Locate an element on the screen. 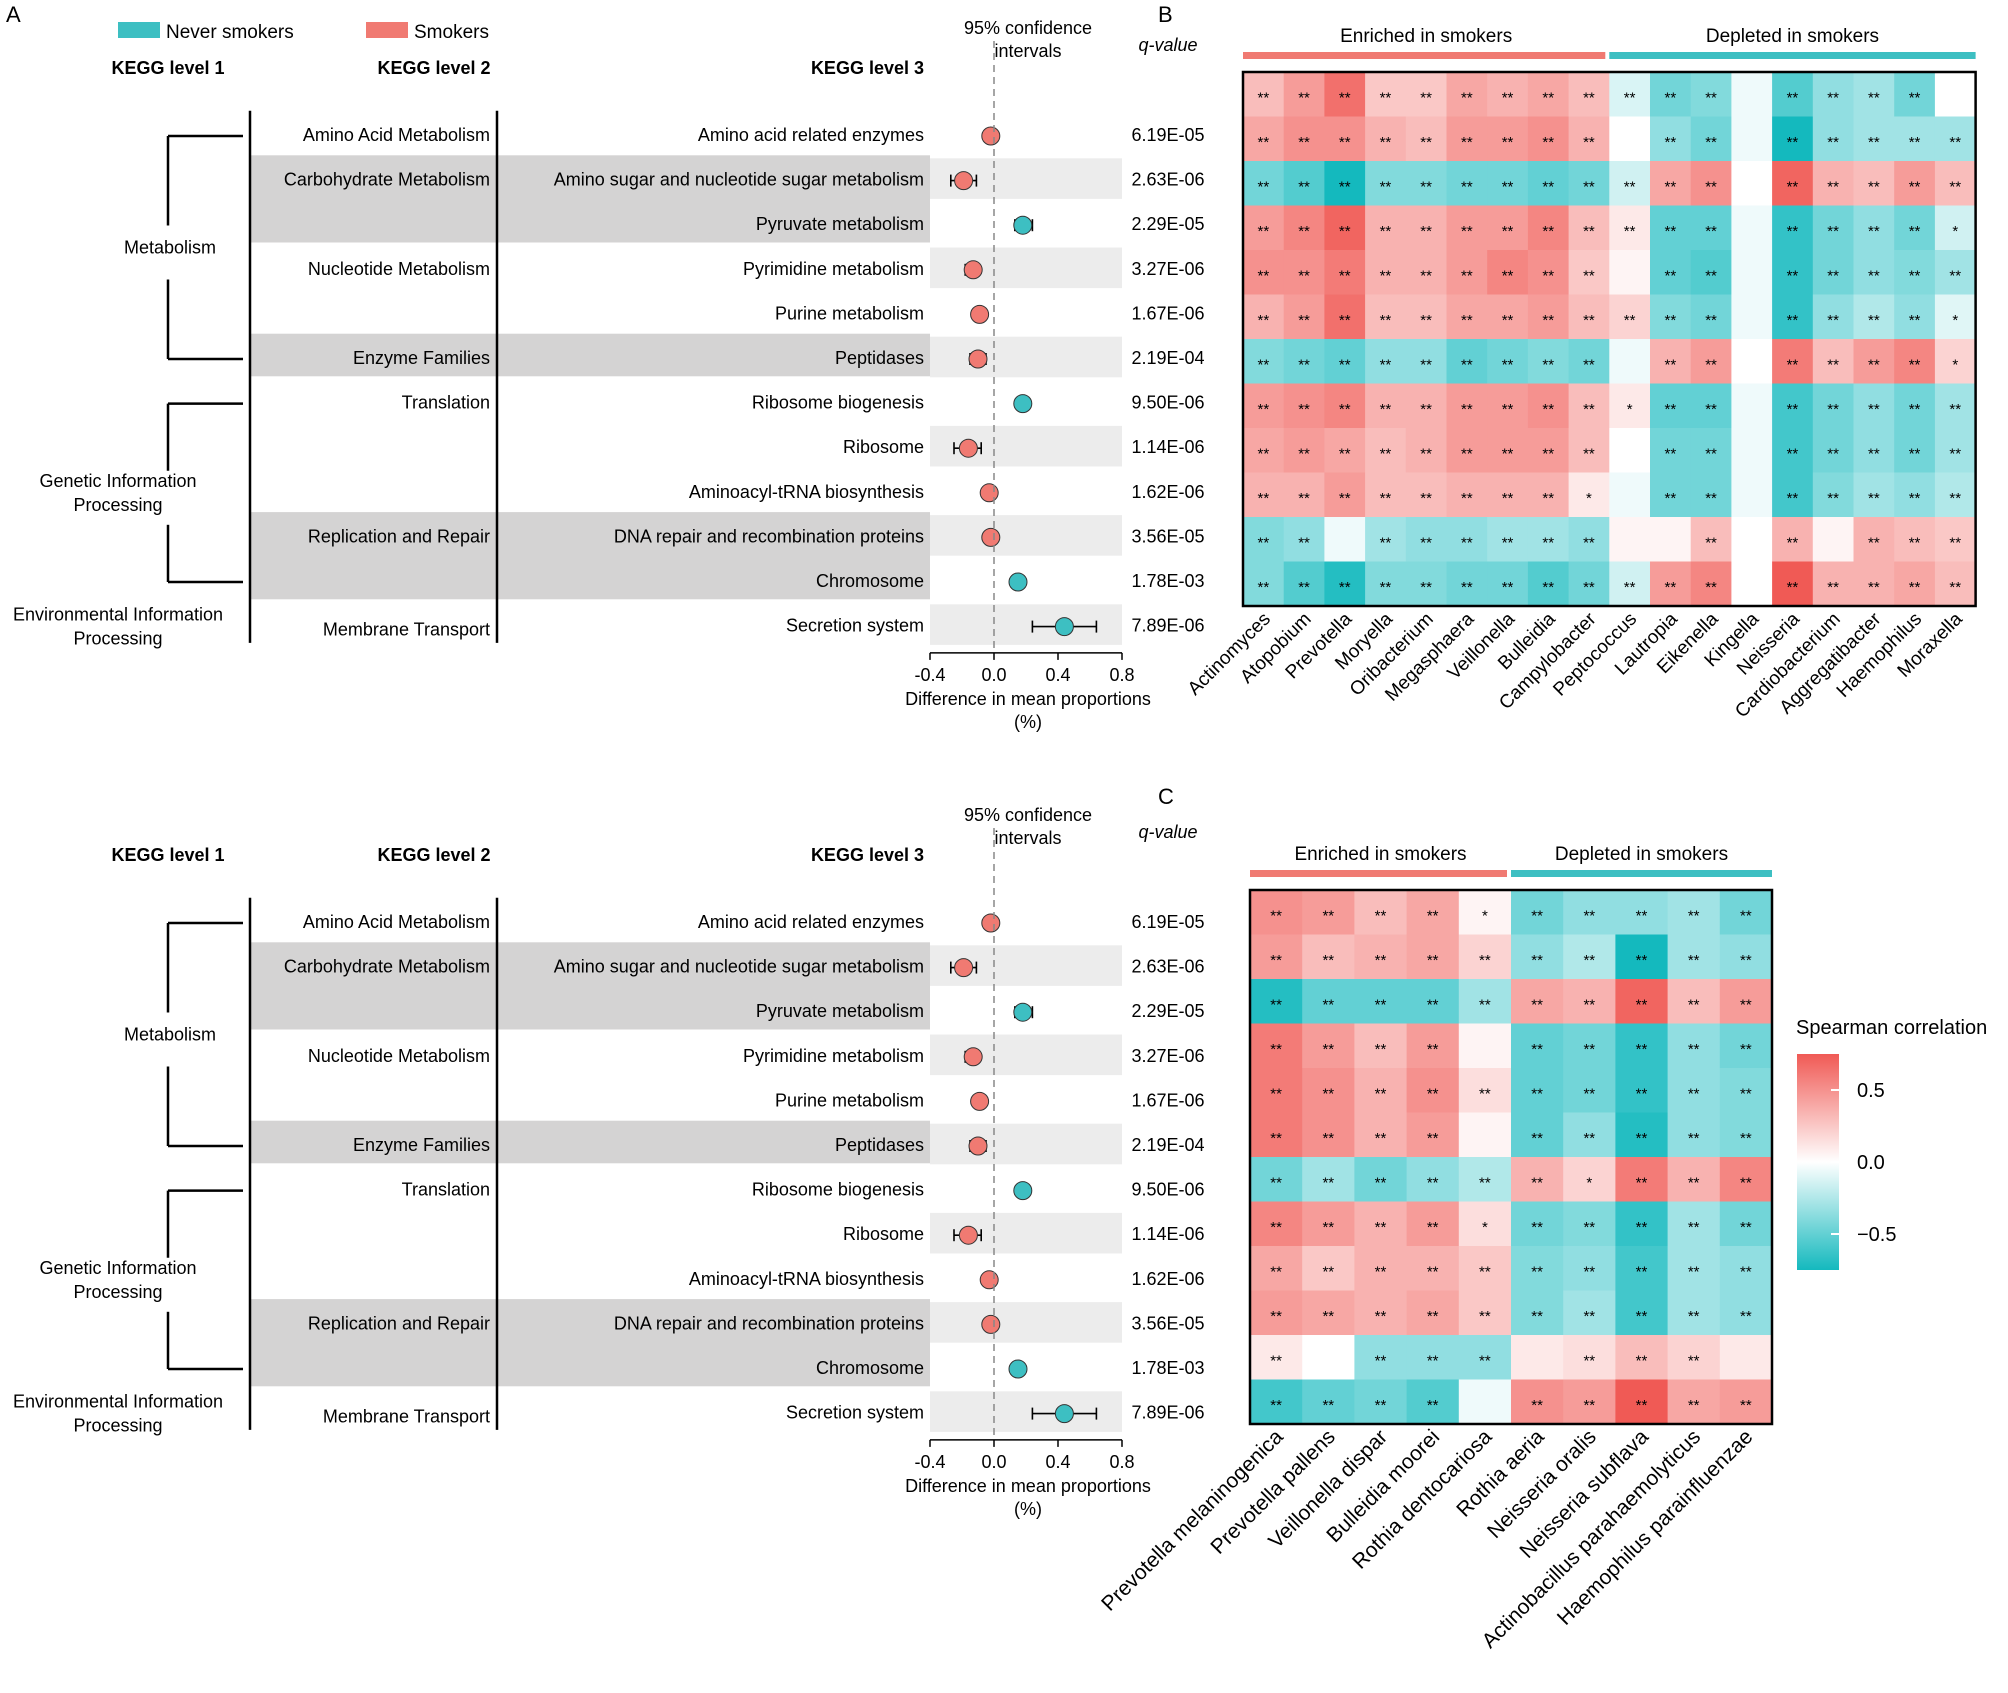 Image resolution: width=2008 pixels, height=1693 pixels. level2-band is located at coordinates (373, 1142).